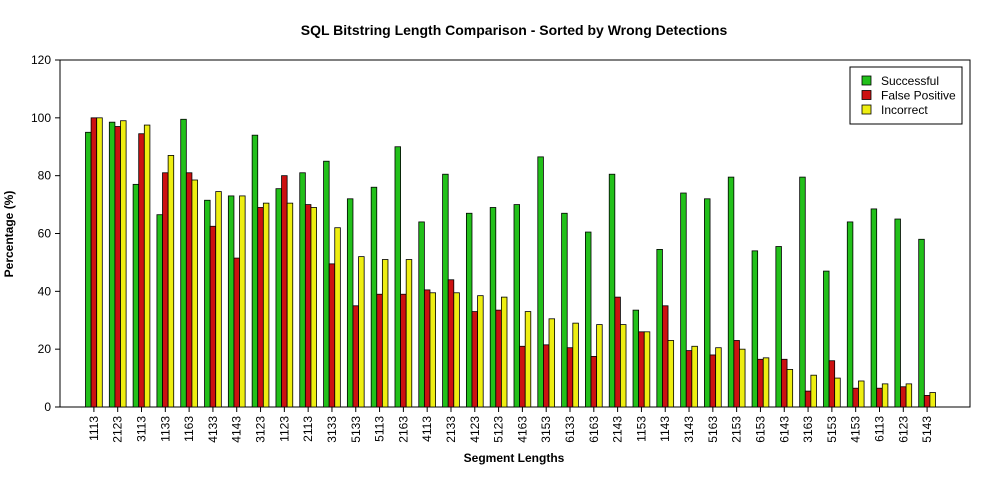 Image resolution: width=1000 pixels, height=480 pixels. Describe the element at coordinates (910, 81) in the screenshot. I see `legend-label-successful: Successful` at that location.